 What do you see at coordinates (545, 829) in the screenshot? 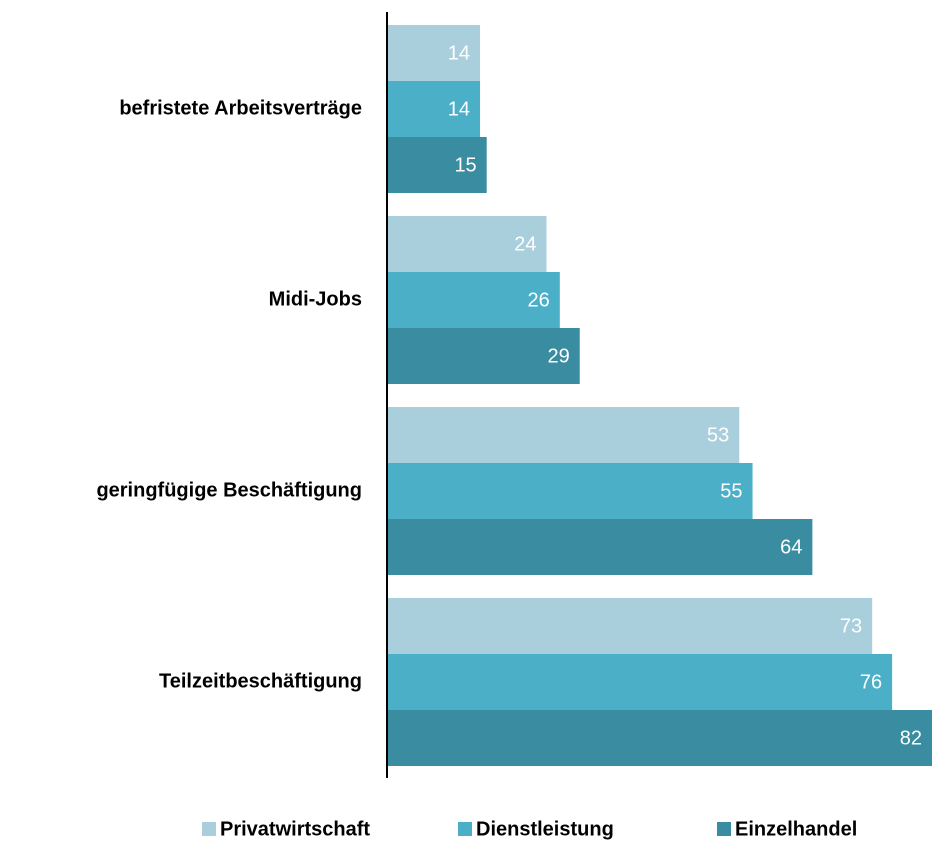
I see `legend-label: Dienstleistung` at bounding box center [545, 829].